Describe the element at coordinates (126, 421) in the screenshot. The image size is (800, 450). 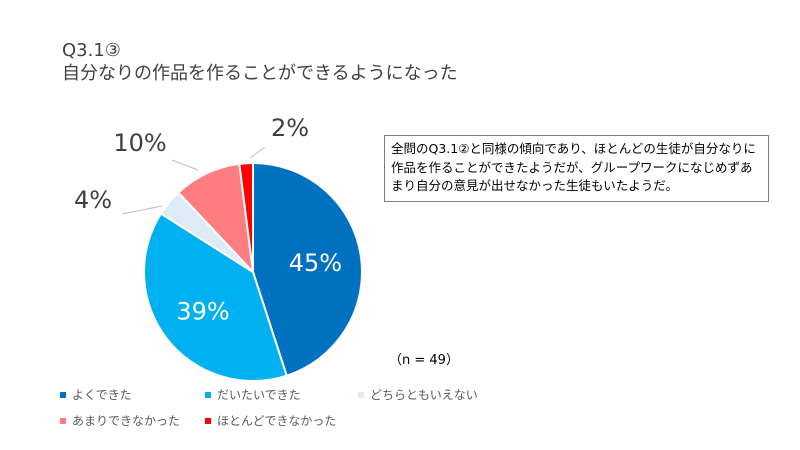
I see `legend-label-4: あまりできなかった` at that location.